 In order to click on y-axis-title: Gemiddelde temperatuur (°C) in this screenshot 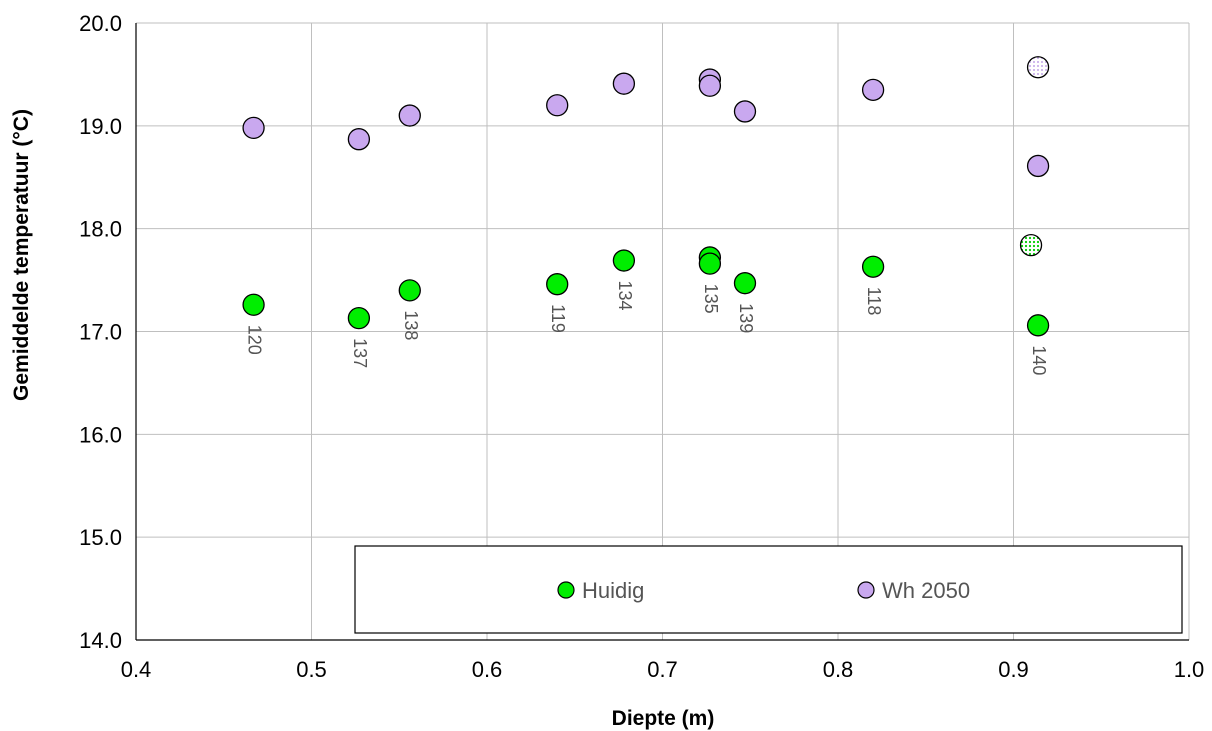, I will do `click(21, 255)`.